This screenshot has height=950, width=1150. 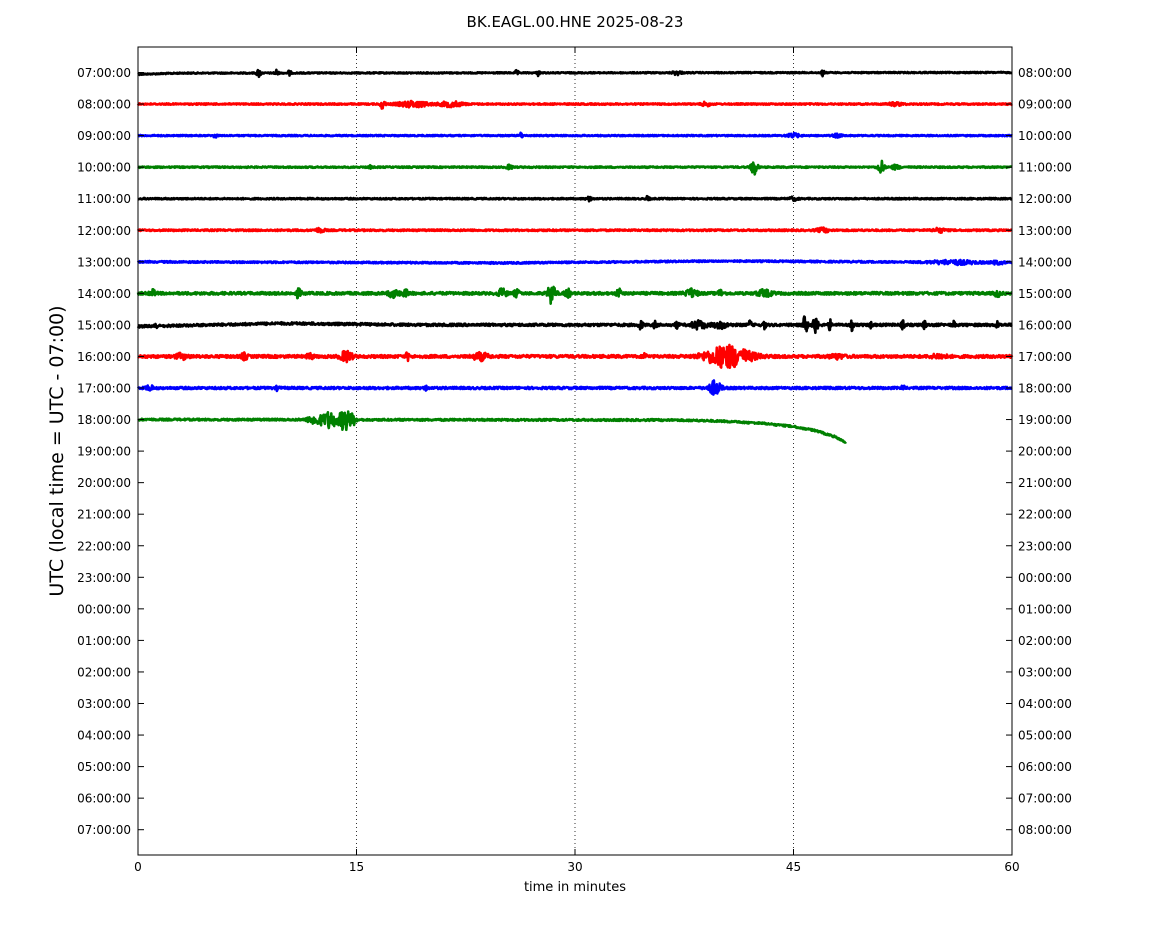 What do you see at coordinates (1045, 294) in the screenshot?
I see `right-time-label: 15:00:00` at bounding box center [1045, 294].